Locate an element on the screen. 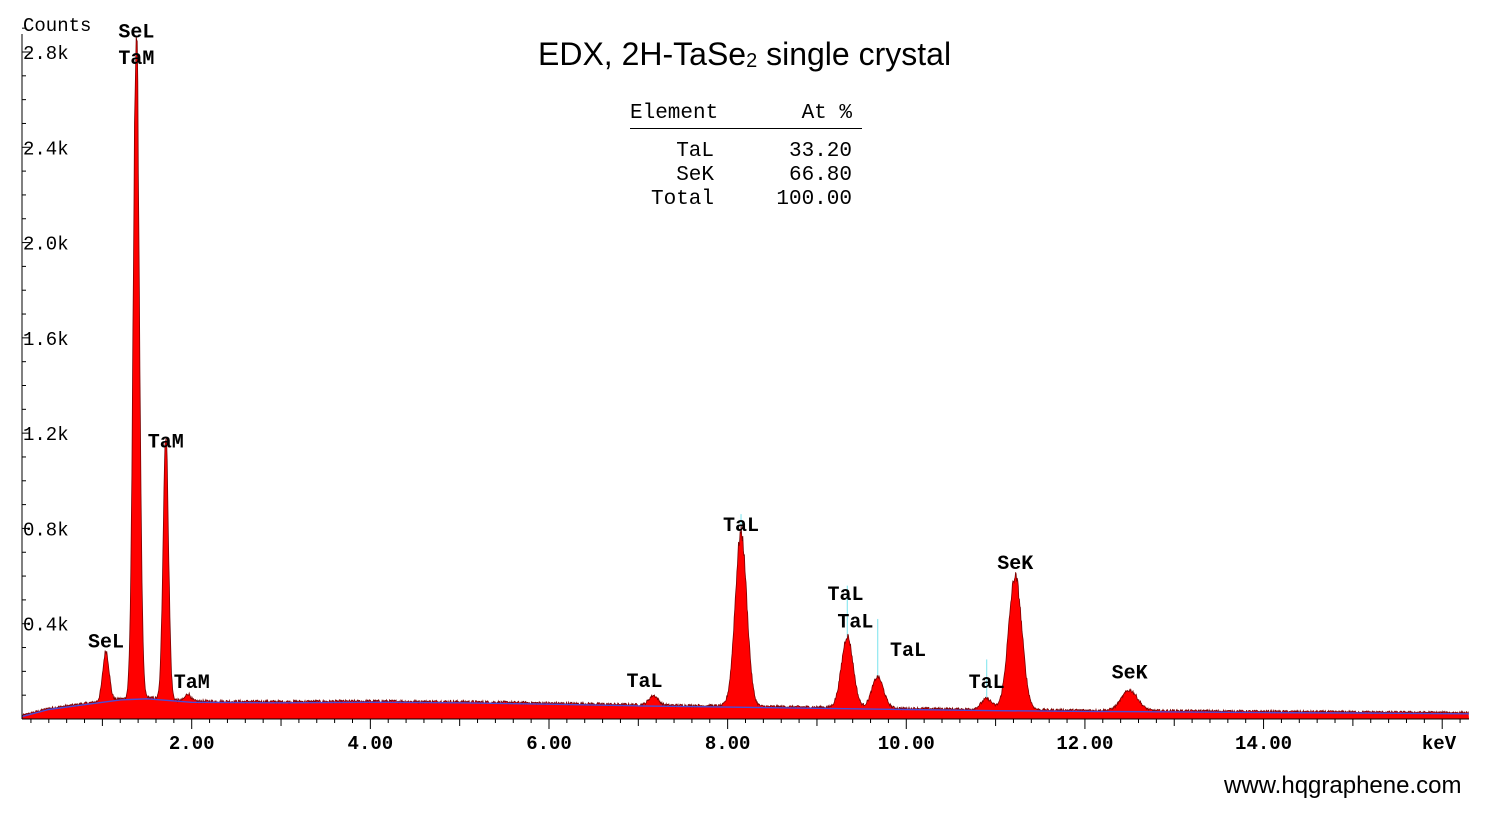 This screenshot has width=1500, height=814. element-cell: SeK is located at coordinates (695, 175).